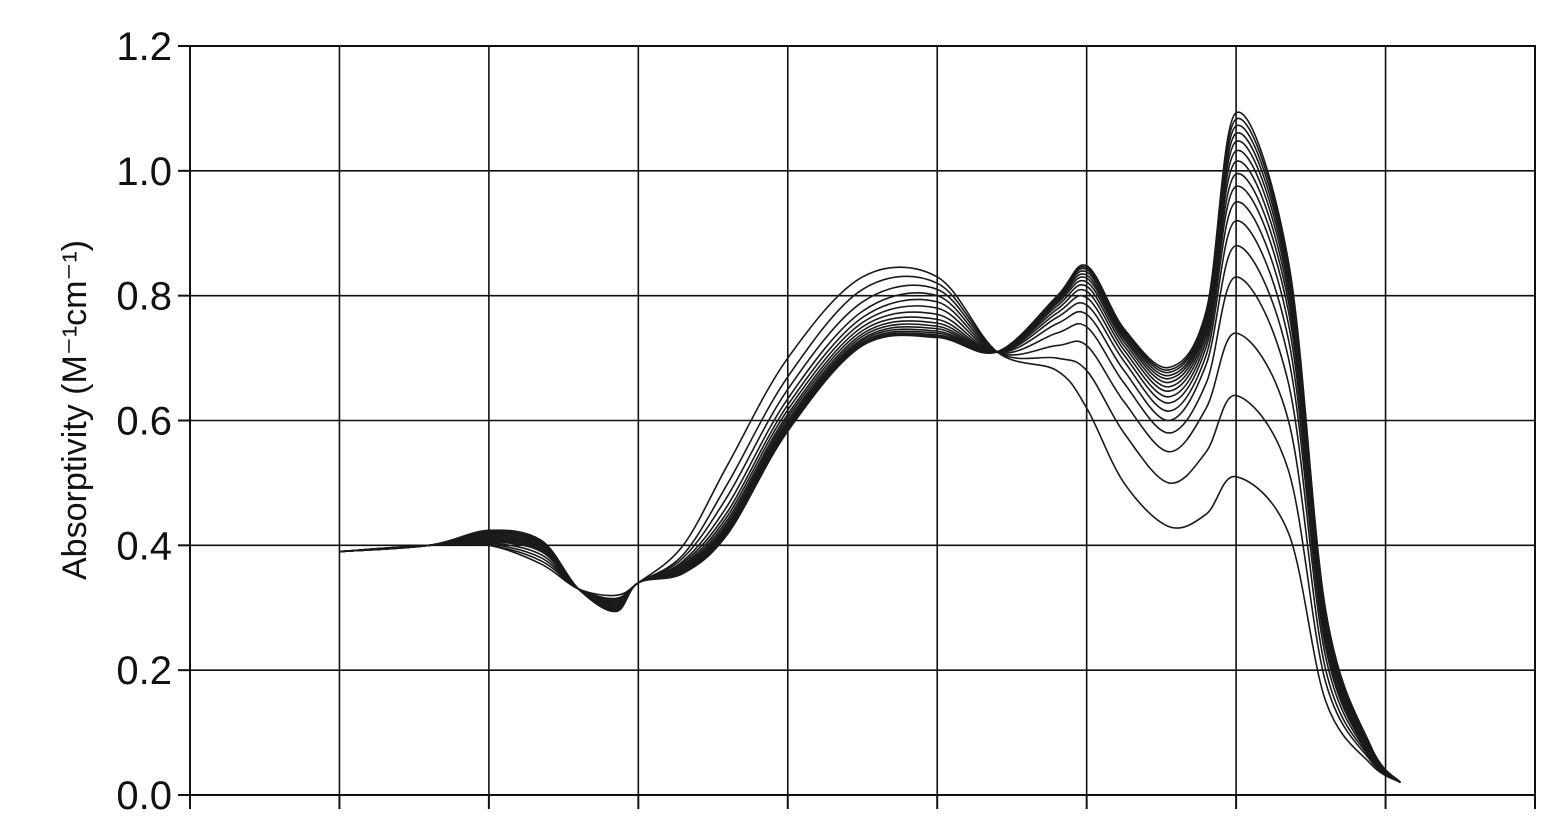 The width and height of the screenshot is (1559, 835). What do you see at coordinates (144, 47) in the screenshot?
I see `y-tick-label: 1.2` at bounding box center [144, 47].